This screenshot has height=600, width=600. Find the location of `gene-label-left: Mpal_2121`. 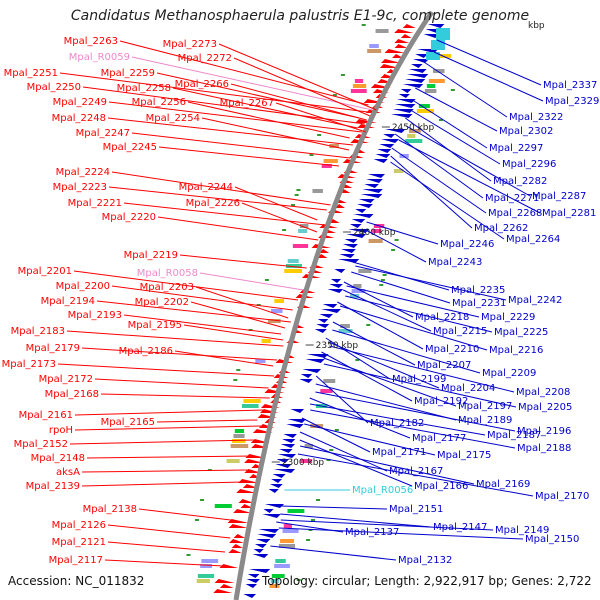

gene-label-left: Mpal_2121 is located at coordinates (79, 542).